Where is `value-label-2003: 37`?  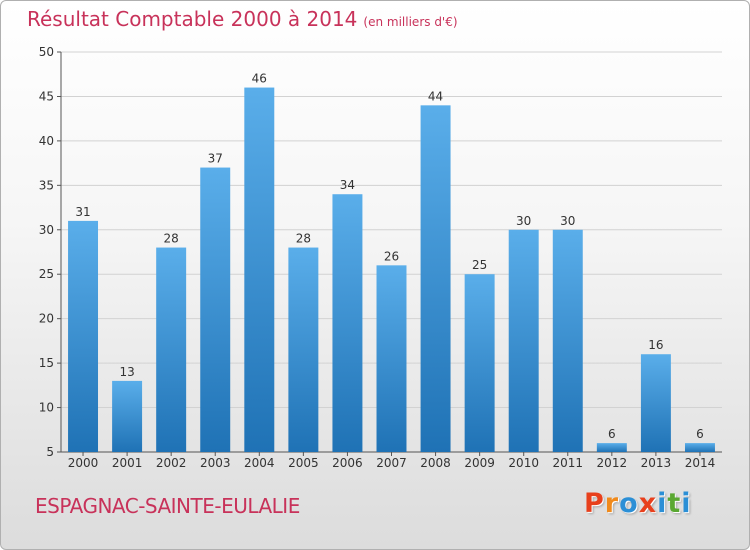
value-label-2003: 37 is located at coordinates (215, 159).